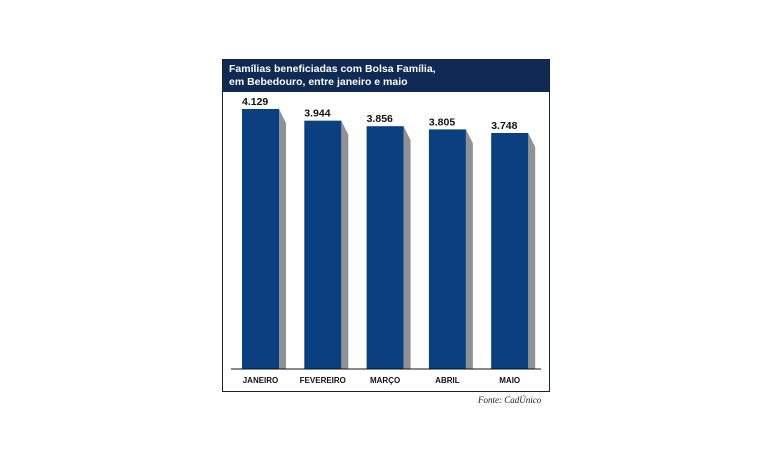  What do you see at coordinates (323, 244) in the screenshot?
I see `bar-fevereiro` at bounding box center [323, 244].